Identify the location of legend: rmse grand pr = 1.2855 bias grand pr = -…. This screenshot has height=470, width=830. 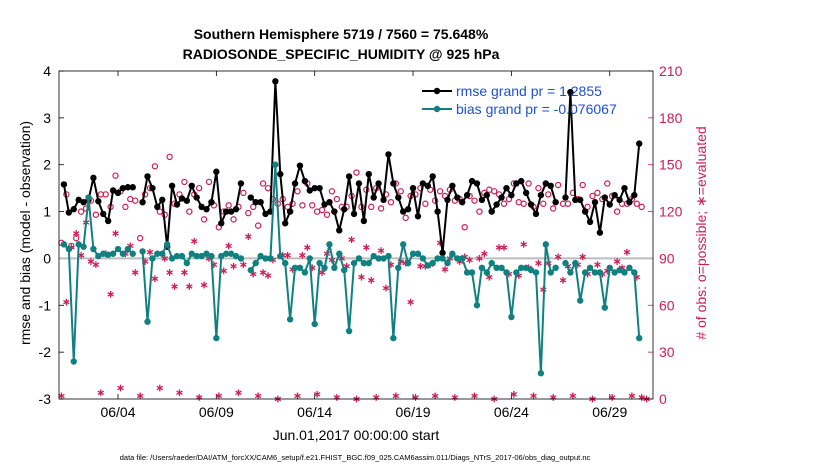
(519, 100).